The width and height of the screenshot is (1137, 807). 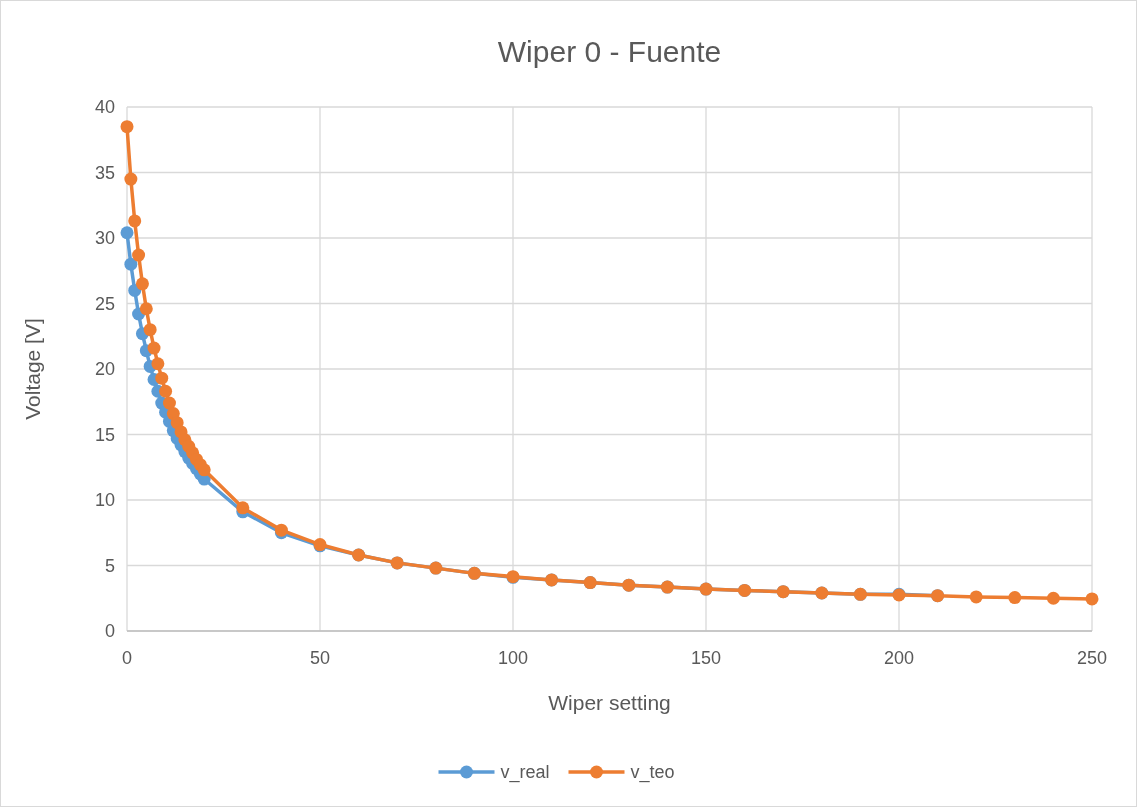 I want to click on x-tick-label: 150, so click(x=706, y=658).